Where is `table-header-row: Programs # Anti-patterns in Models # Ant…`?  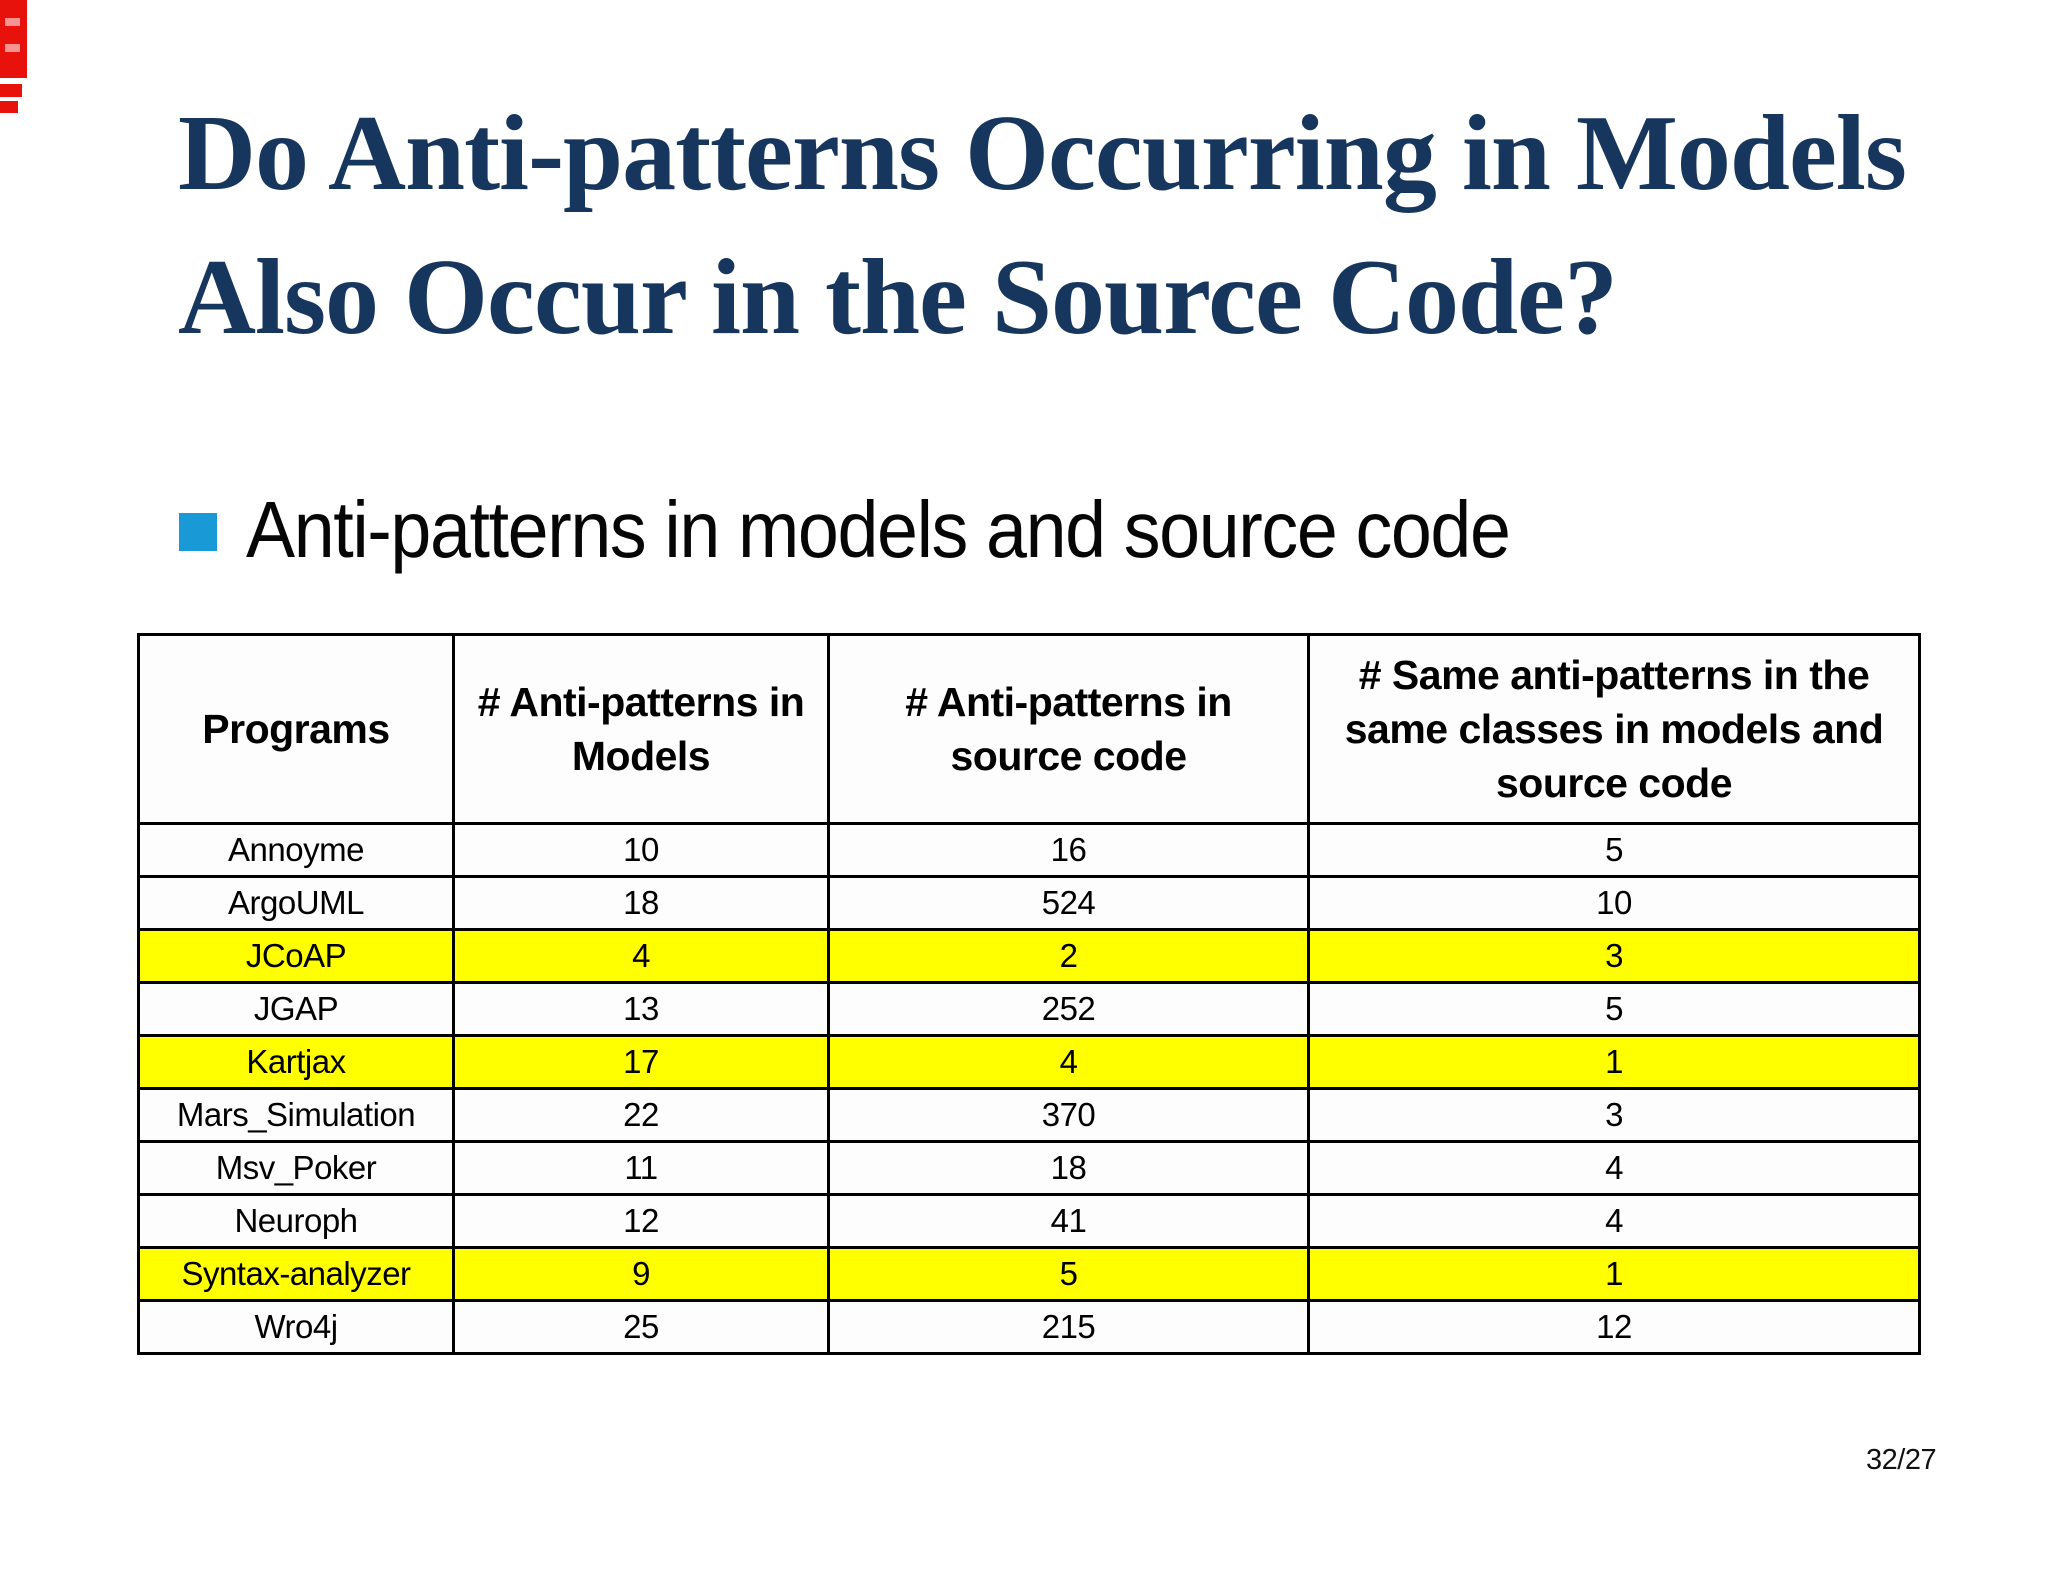 table-header-row: Programs # Anti-patterns in Models # Ant… is located at coordinates (1029, 729).